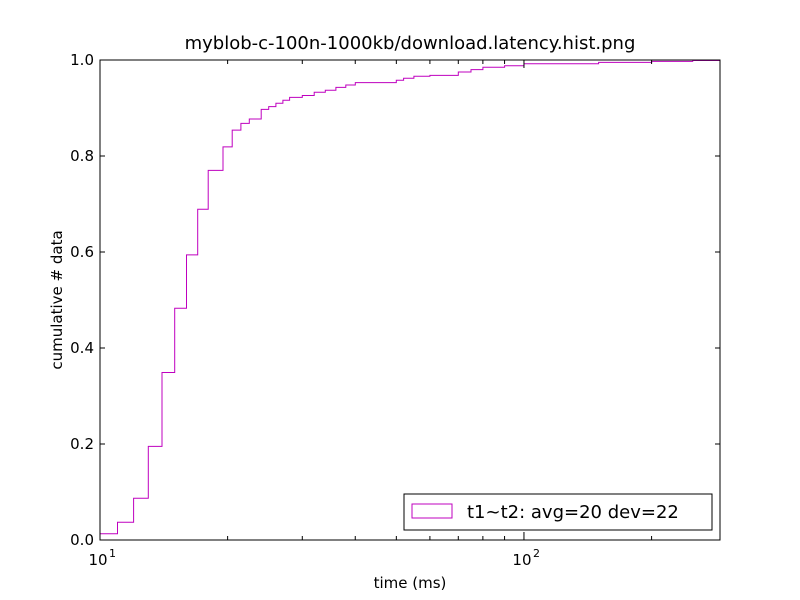 This screenshot has width=800, height=600. Describe the element at coordinates (573, 512) in the screenshot. I see `legend-label: t1~t2: avg=20 dev=22` at that location.